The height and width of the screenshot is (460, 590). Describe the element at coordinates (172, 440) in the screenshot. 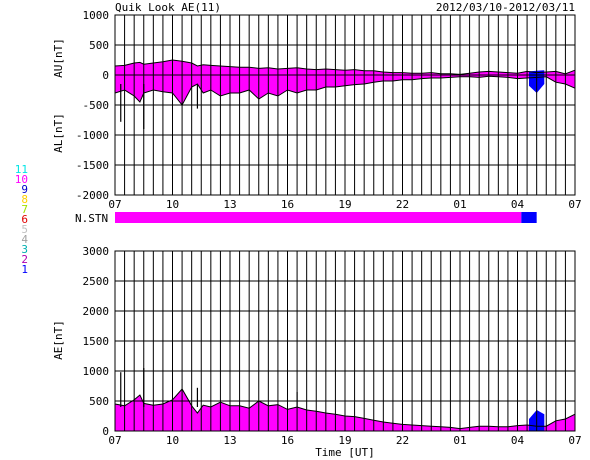

I see `ae-xtick-label: 10` at that location.